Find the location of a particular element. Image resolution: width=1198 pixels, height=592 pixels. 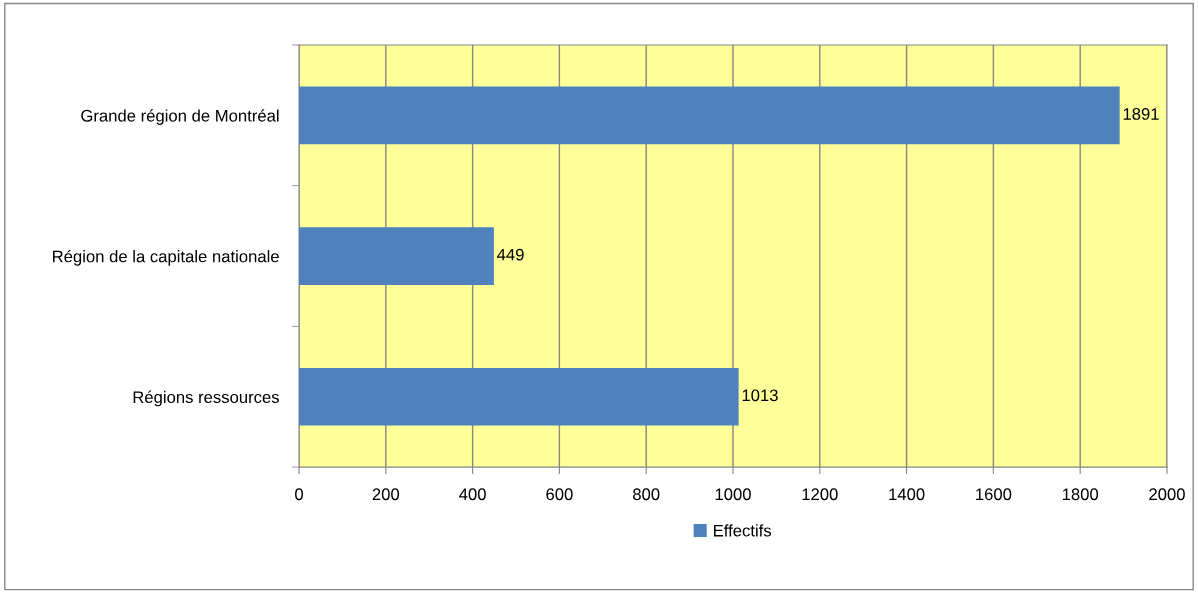

x-tick-label: 600 is located at coordinates (559, 494).